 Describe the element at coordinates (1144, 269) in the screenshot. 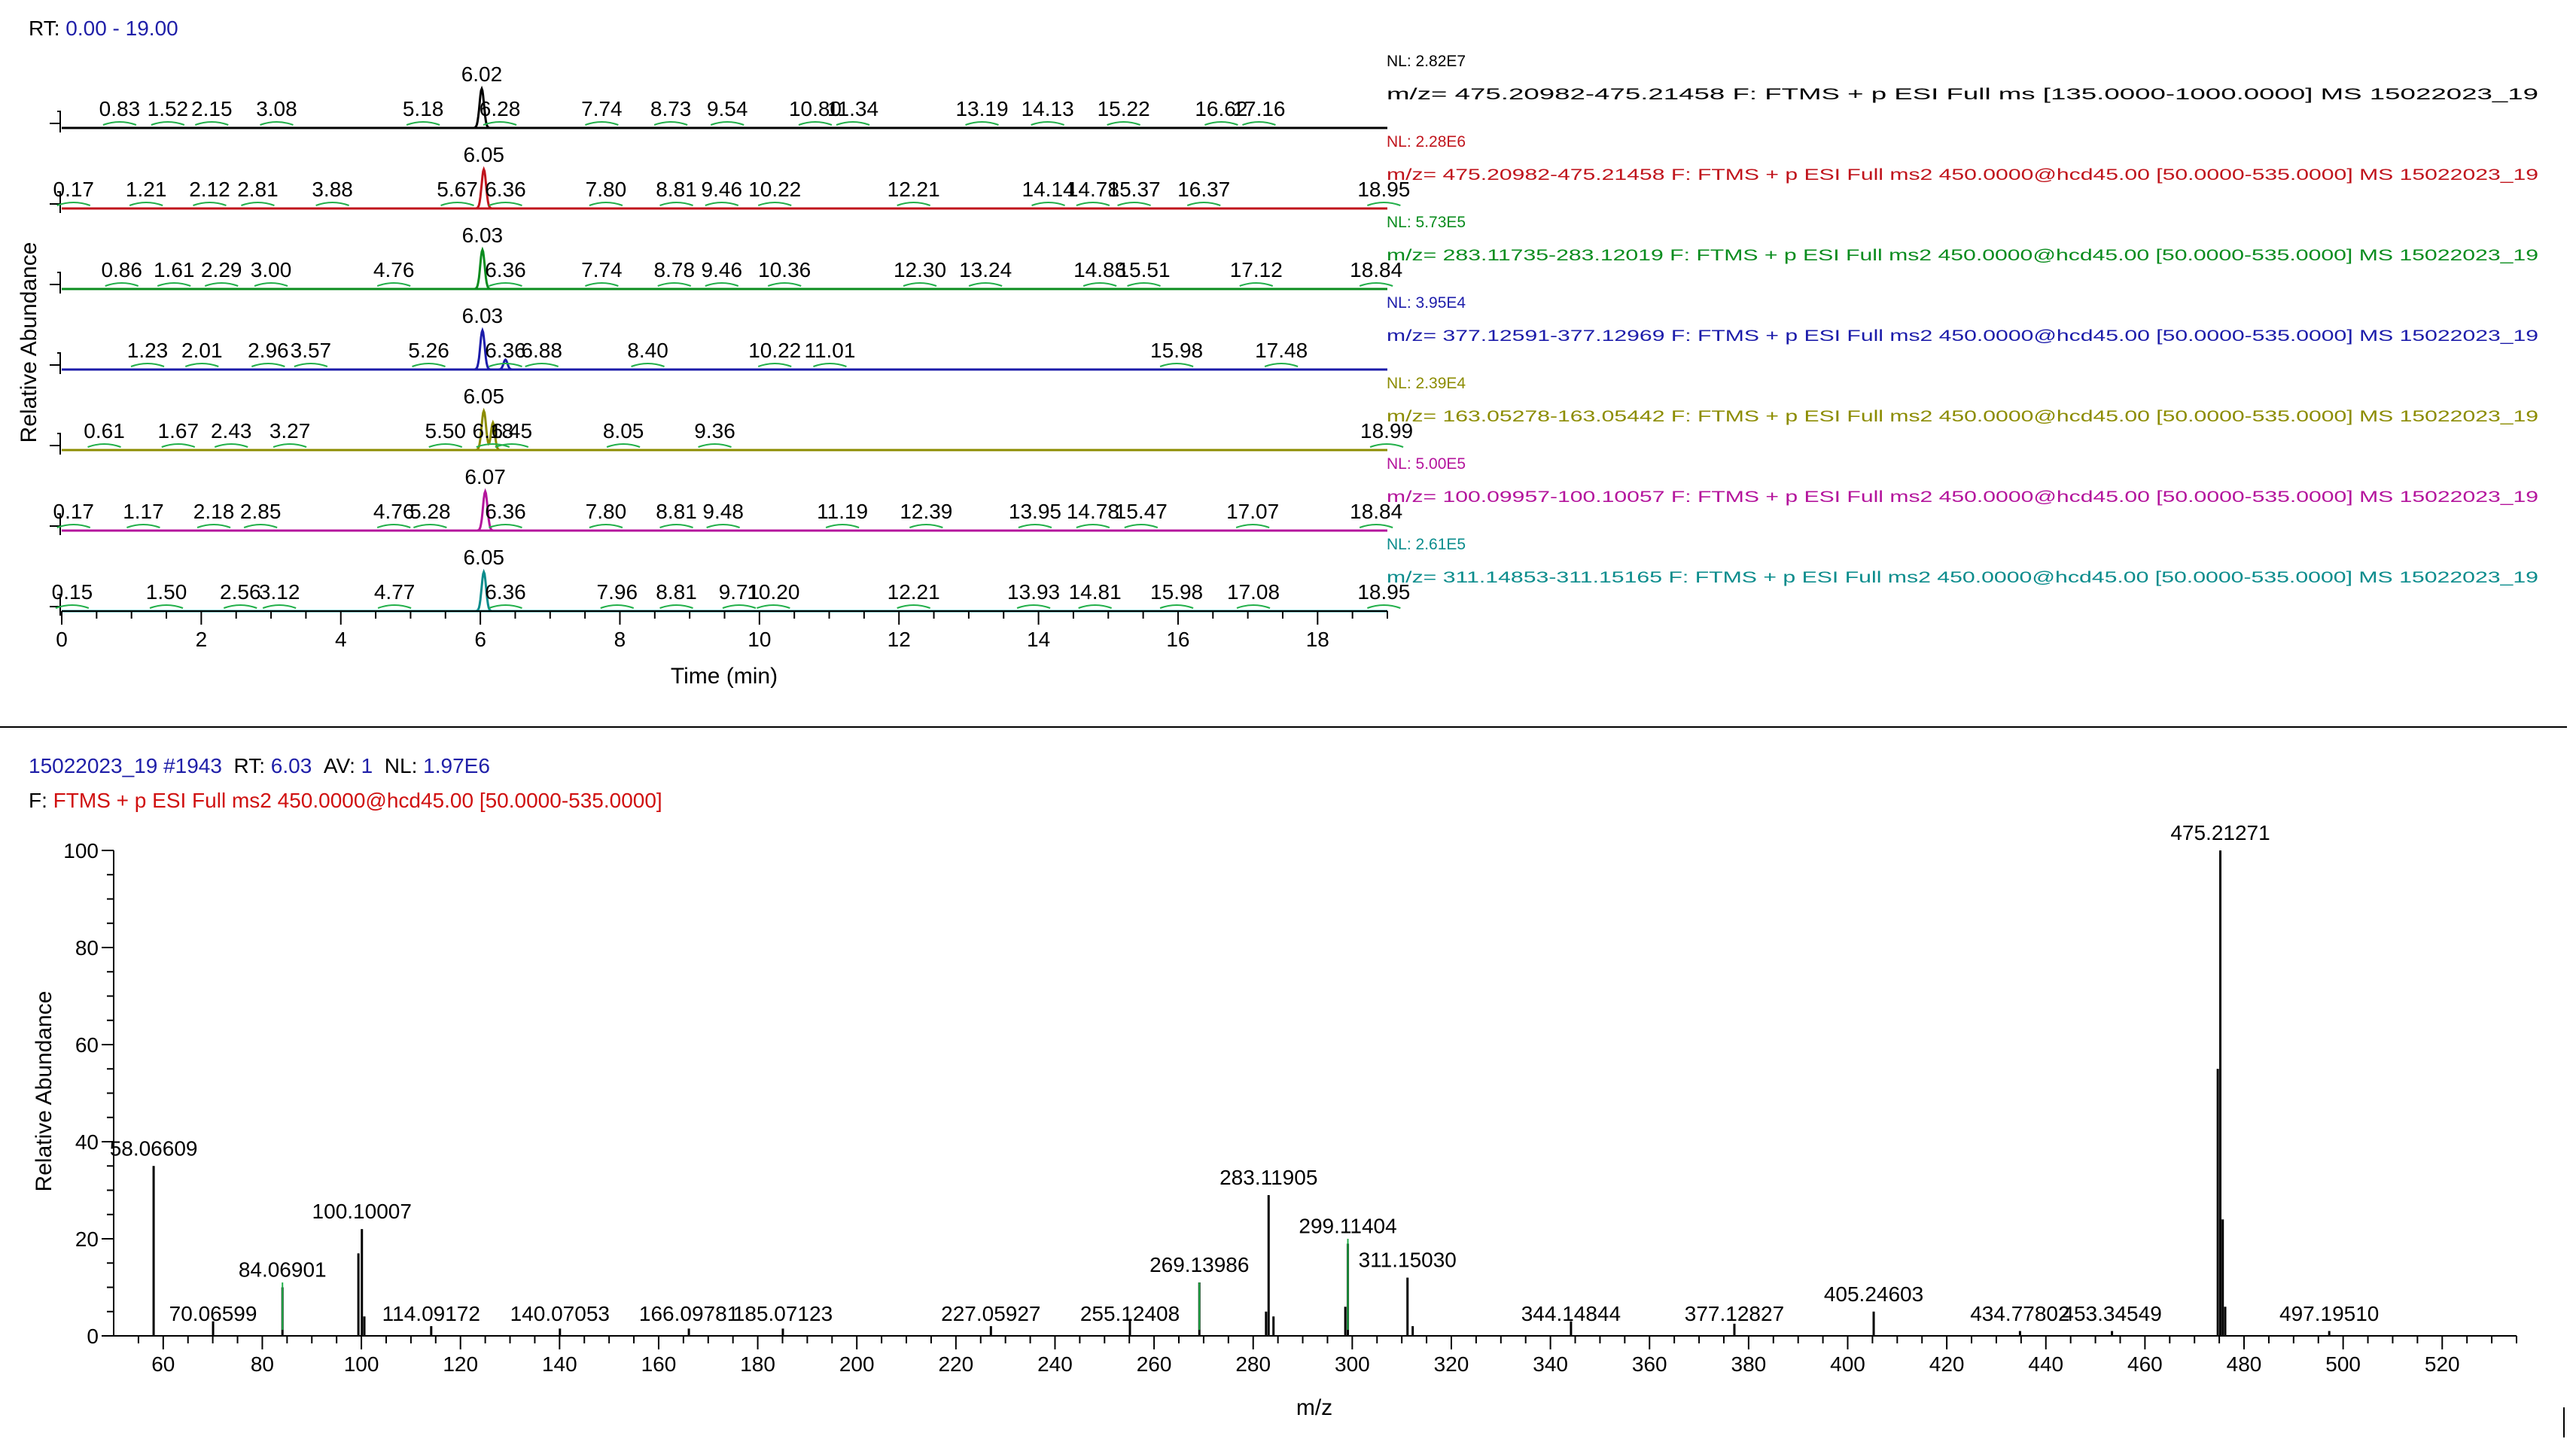

I see `peak-label: 15.51` at that location.